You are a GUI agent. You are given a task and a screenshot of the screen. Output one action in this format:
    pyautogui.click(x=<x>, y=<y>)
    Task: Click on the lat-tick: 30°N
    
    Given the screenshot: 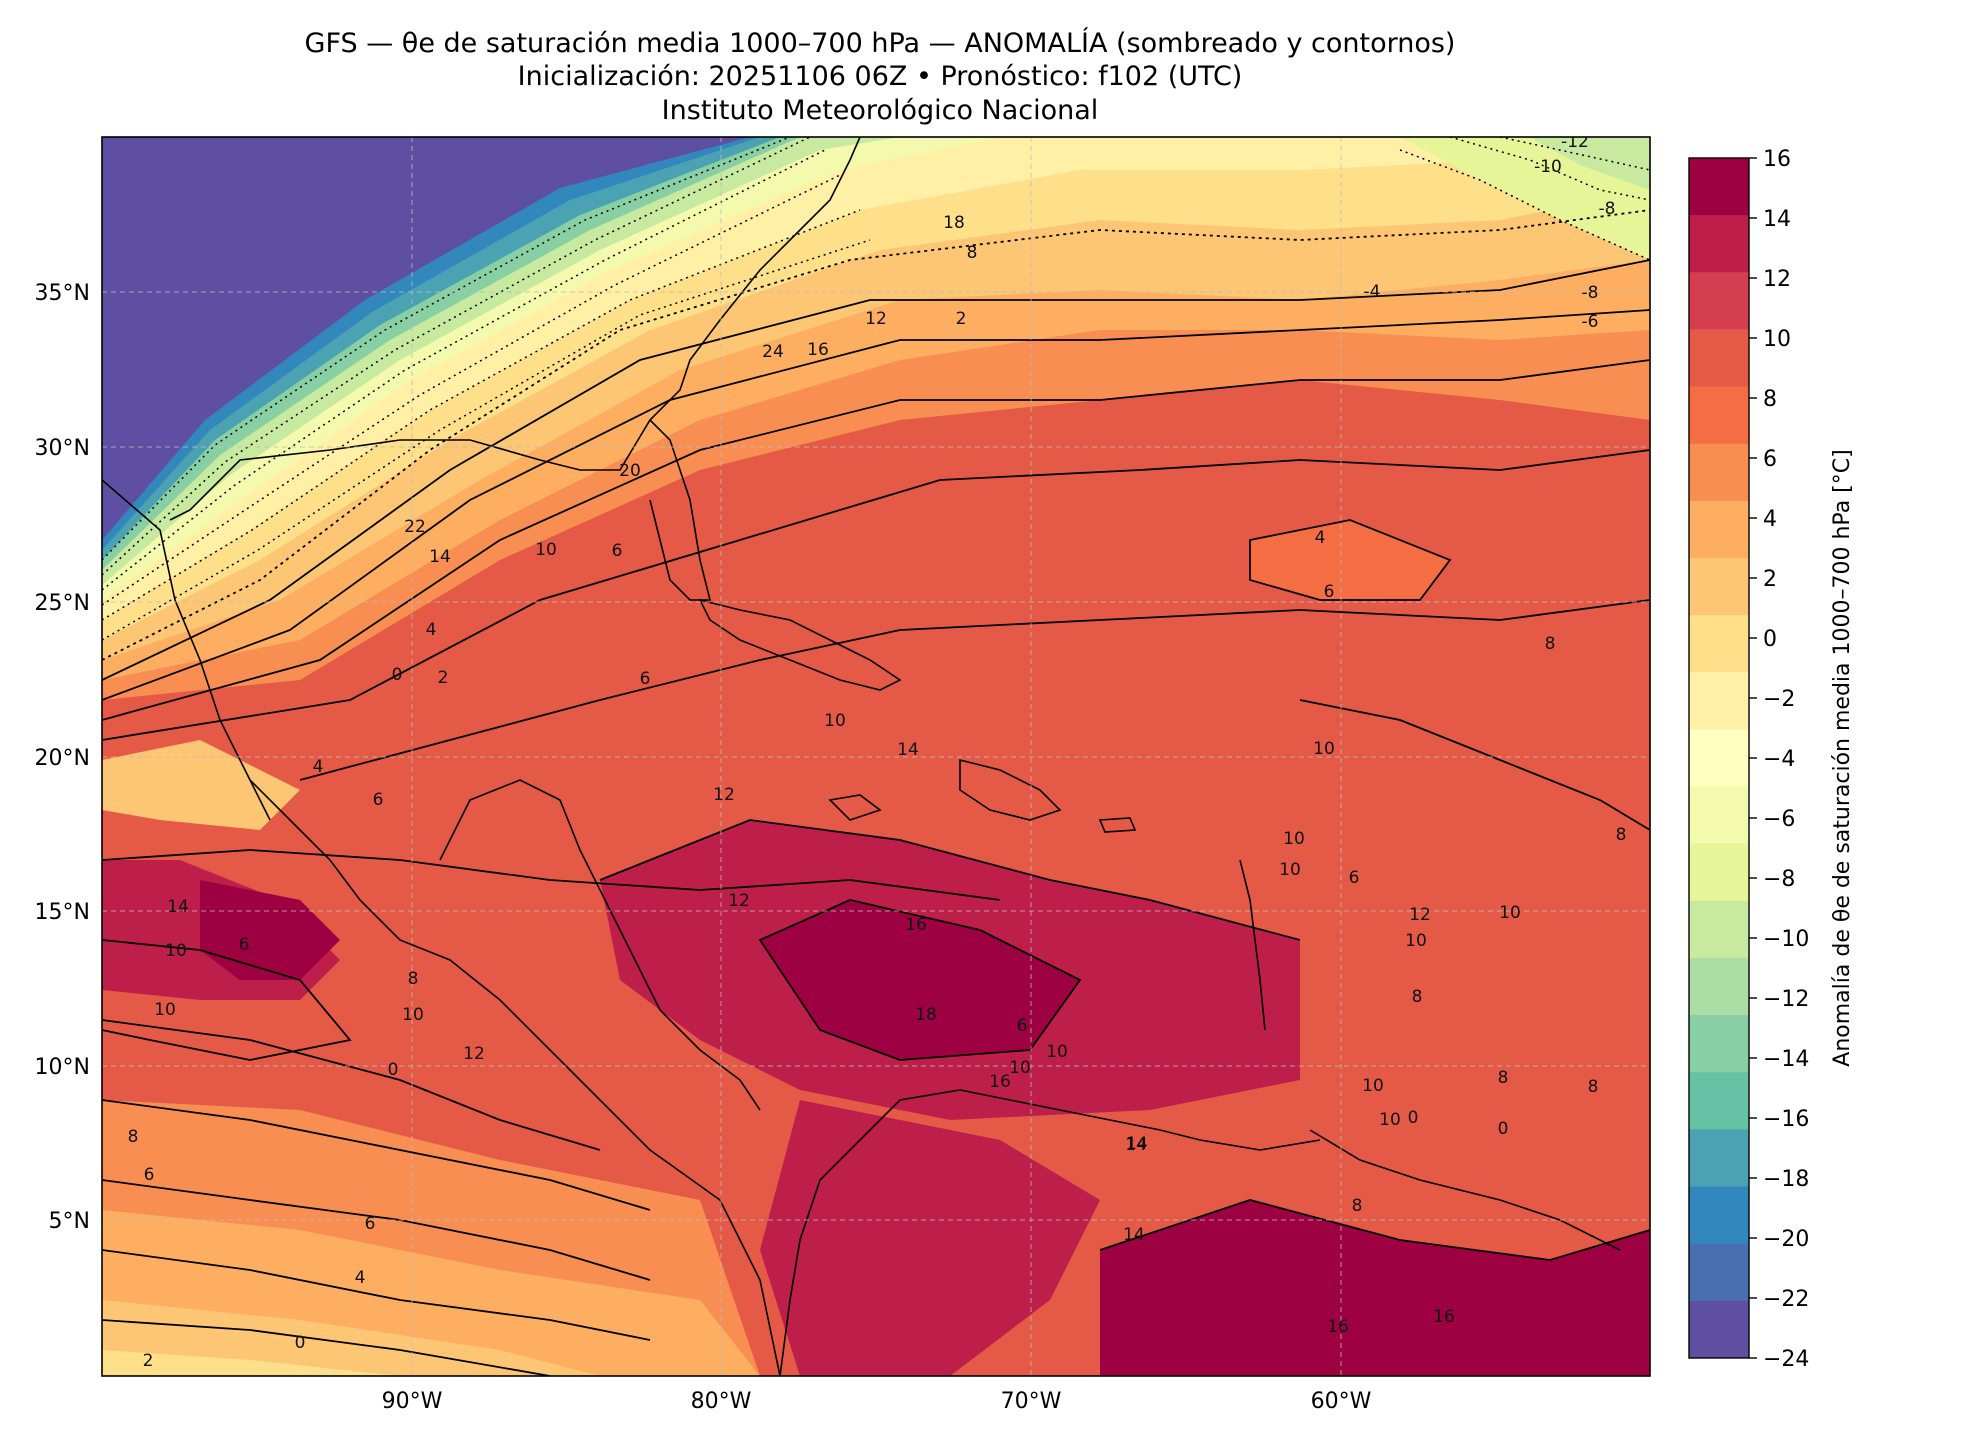 What is the action you would take?
    pyautogui.click(x=62, y=448)
    